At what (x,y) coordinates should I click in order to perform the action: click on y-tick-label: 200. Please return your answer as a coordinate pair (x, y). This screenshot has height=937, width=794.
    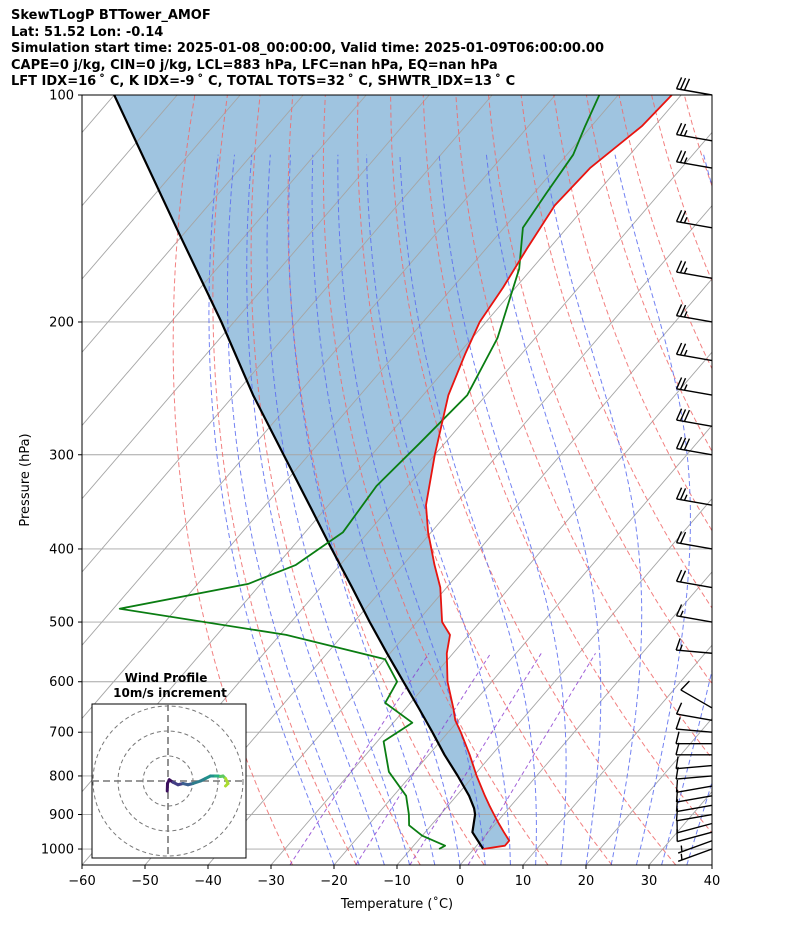
    Looking at the image, I should click on (61, 322).